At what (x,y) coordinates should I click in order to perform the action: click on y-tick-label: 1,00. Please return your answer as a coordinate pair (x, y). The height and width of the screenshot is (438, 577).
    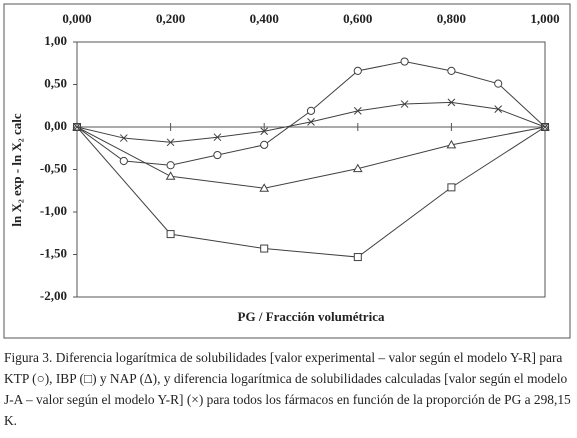
    Looking at the image, I should click on (55, 40).